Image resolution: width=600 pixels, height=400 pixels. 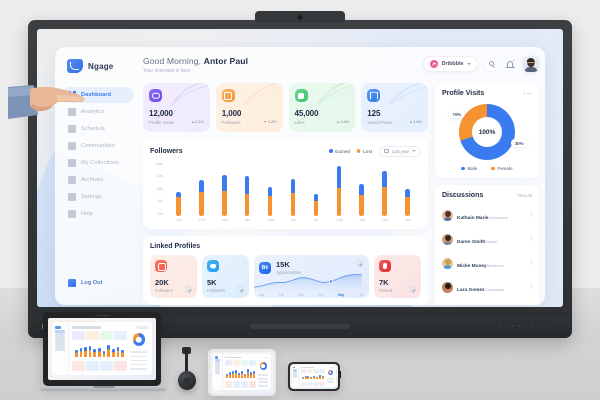 What do you see at coordinates (98, 129) in the screenshot?
I see `sidebar-item-schedule: Schedule` at bounding box center [98, 129].